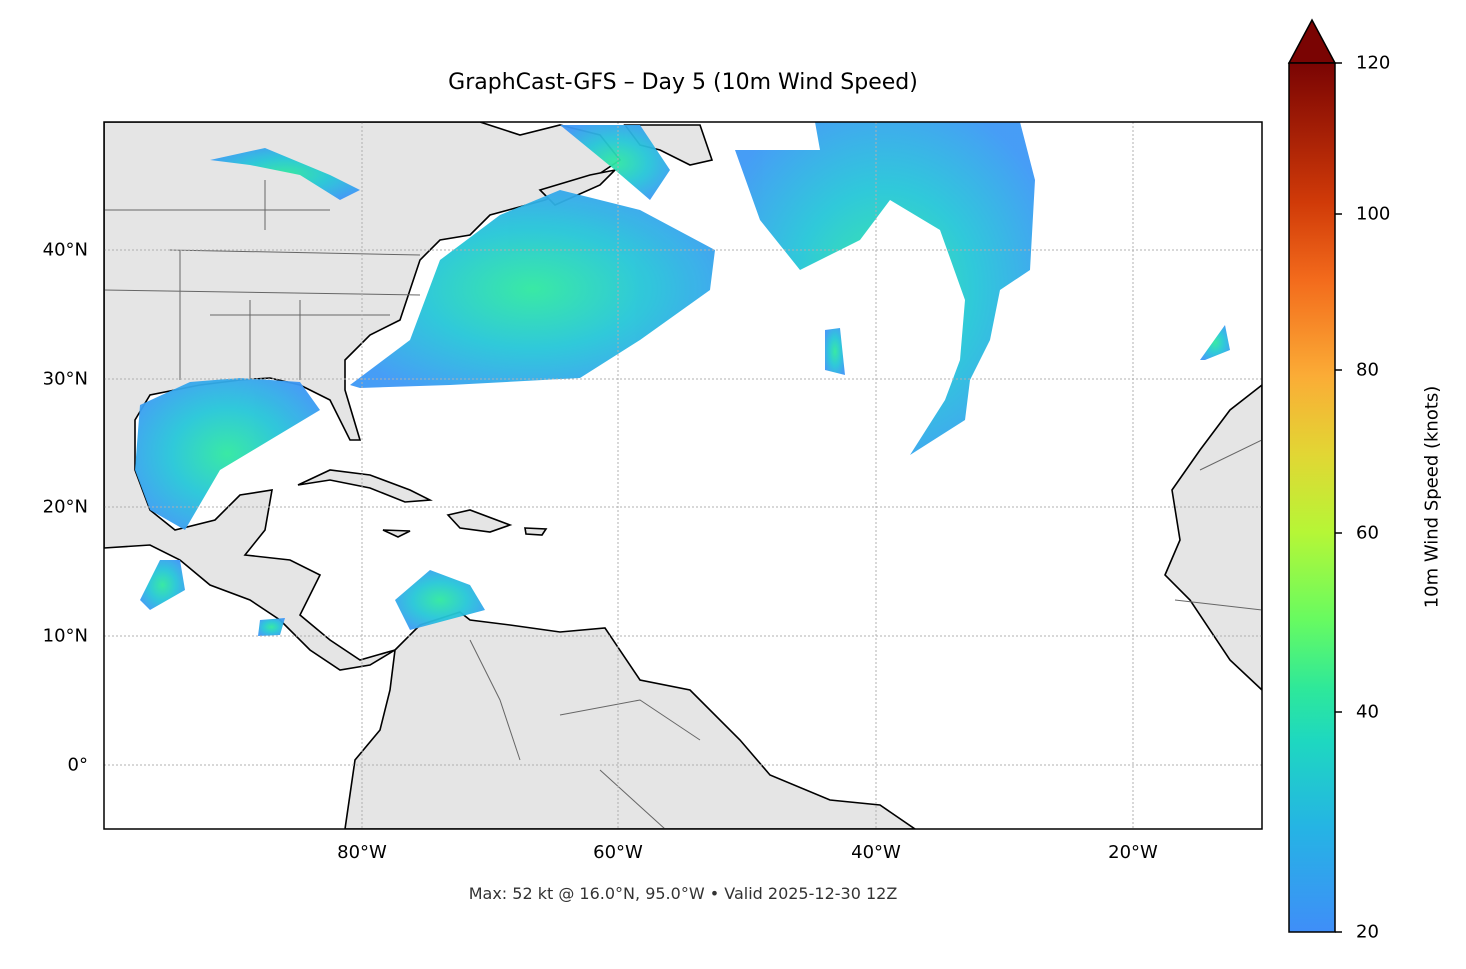 The width and height of the screenshot is (1466, 969). What do you see at coordinates (615, 162) in the screenshot?
I see `wind-gulf-st-lawrence` at bounding box center [615, 162].